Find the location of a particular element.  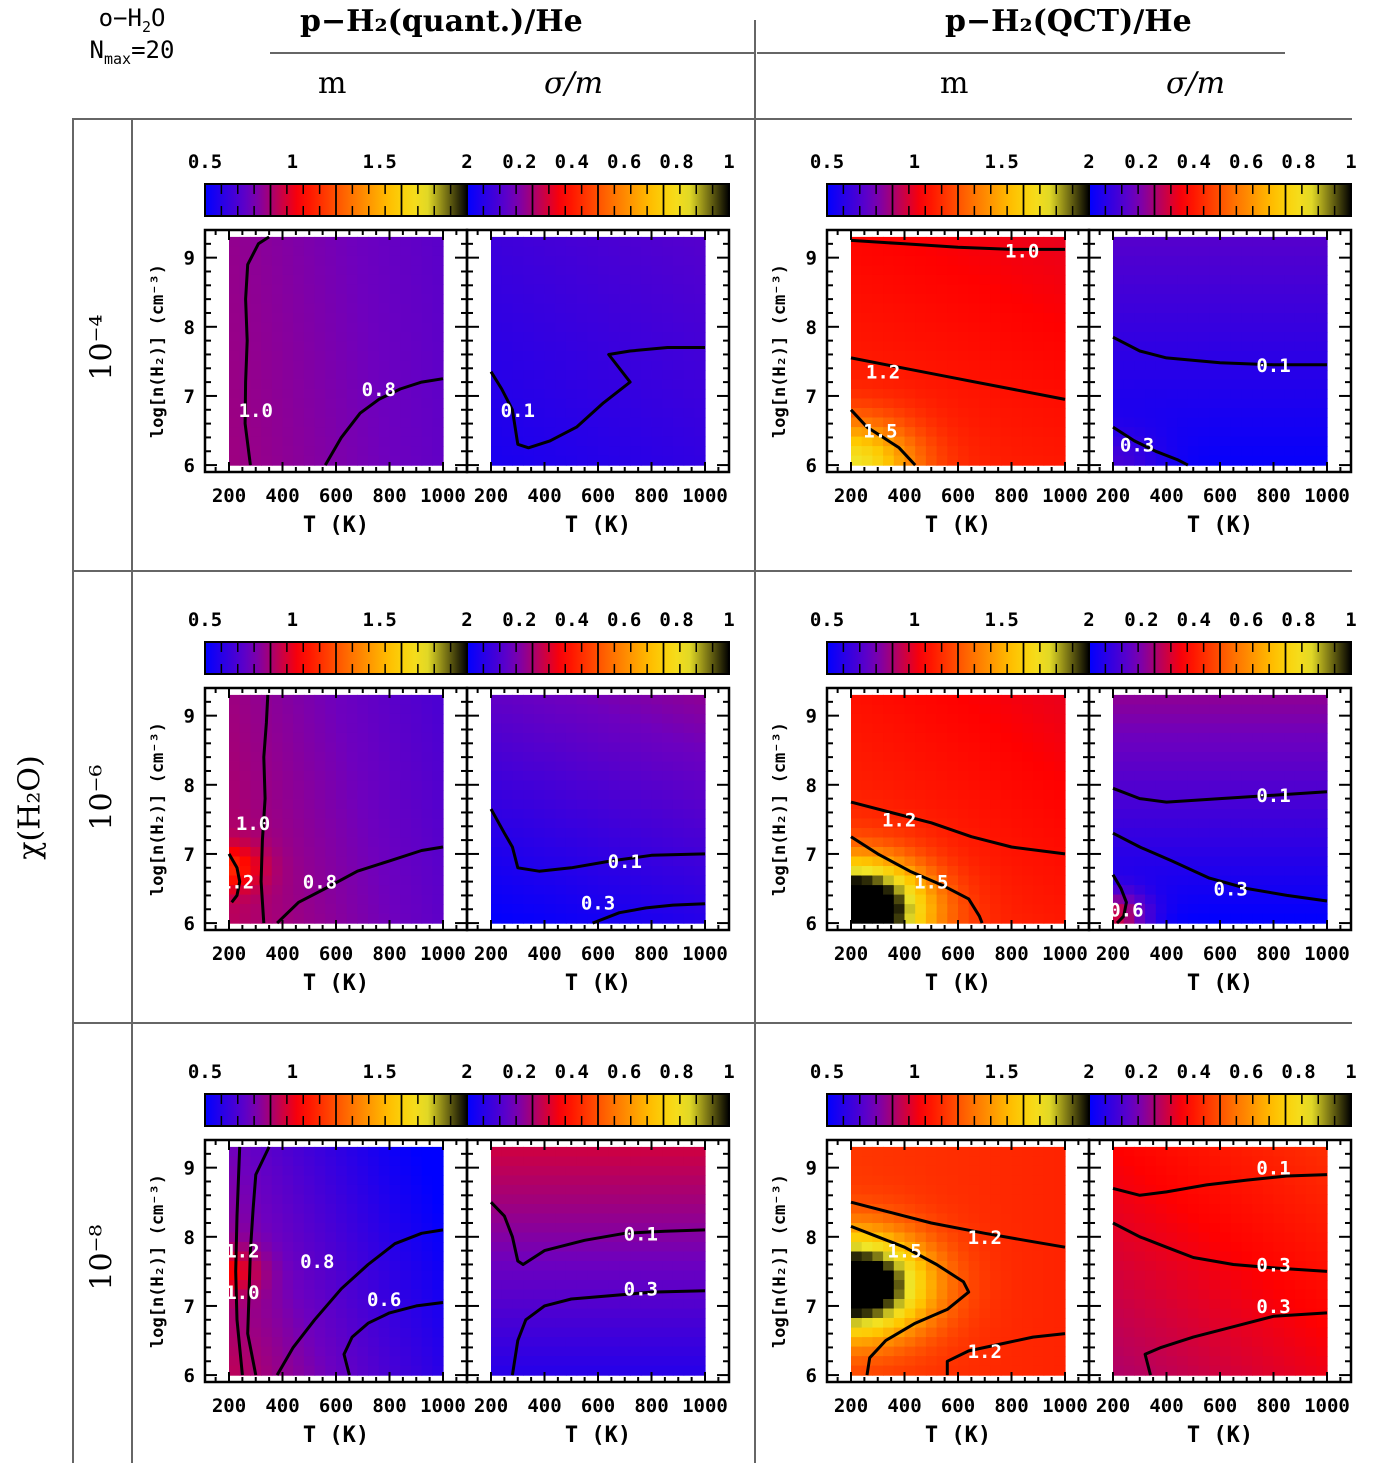

colorbar-tick-label: 1 is located at coordinates (1350, 162).